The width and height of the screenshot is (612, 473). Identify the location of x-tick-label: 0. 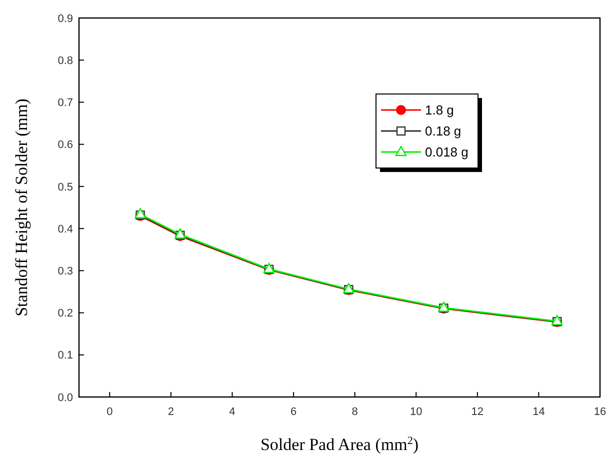
(109, 412).